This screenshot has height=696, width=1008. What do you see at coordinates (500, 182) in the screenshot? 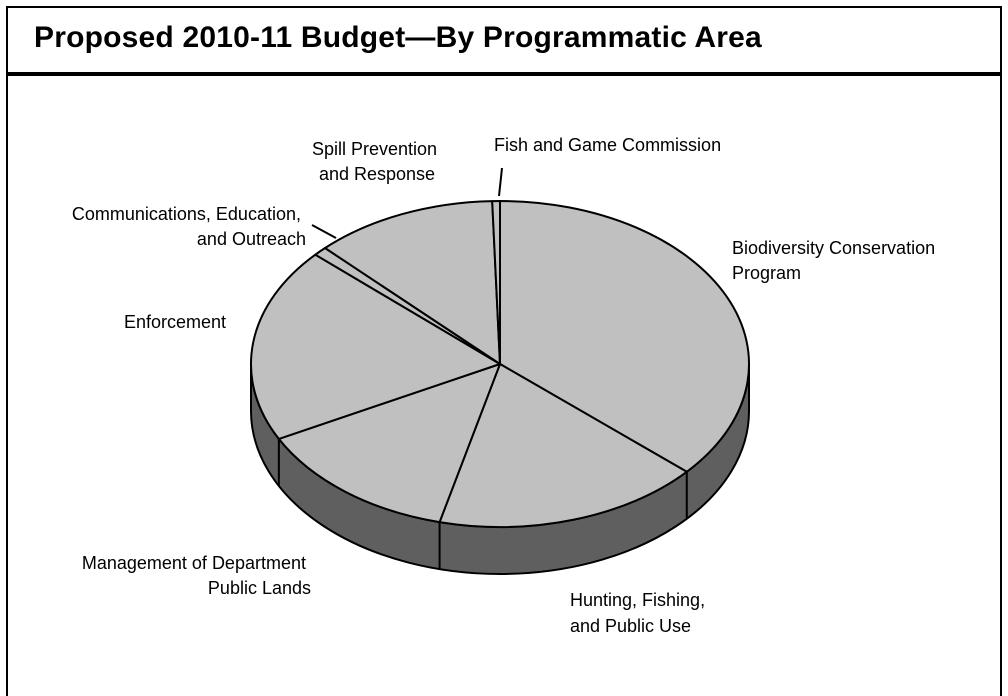
I see `leader-line-fish-game` at bounding box center [500, 182].